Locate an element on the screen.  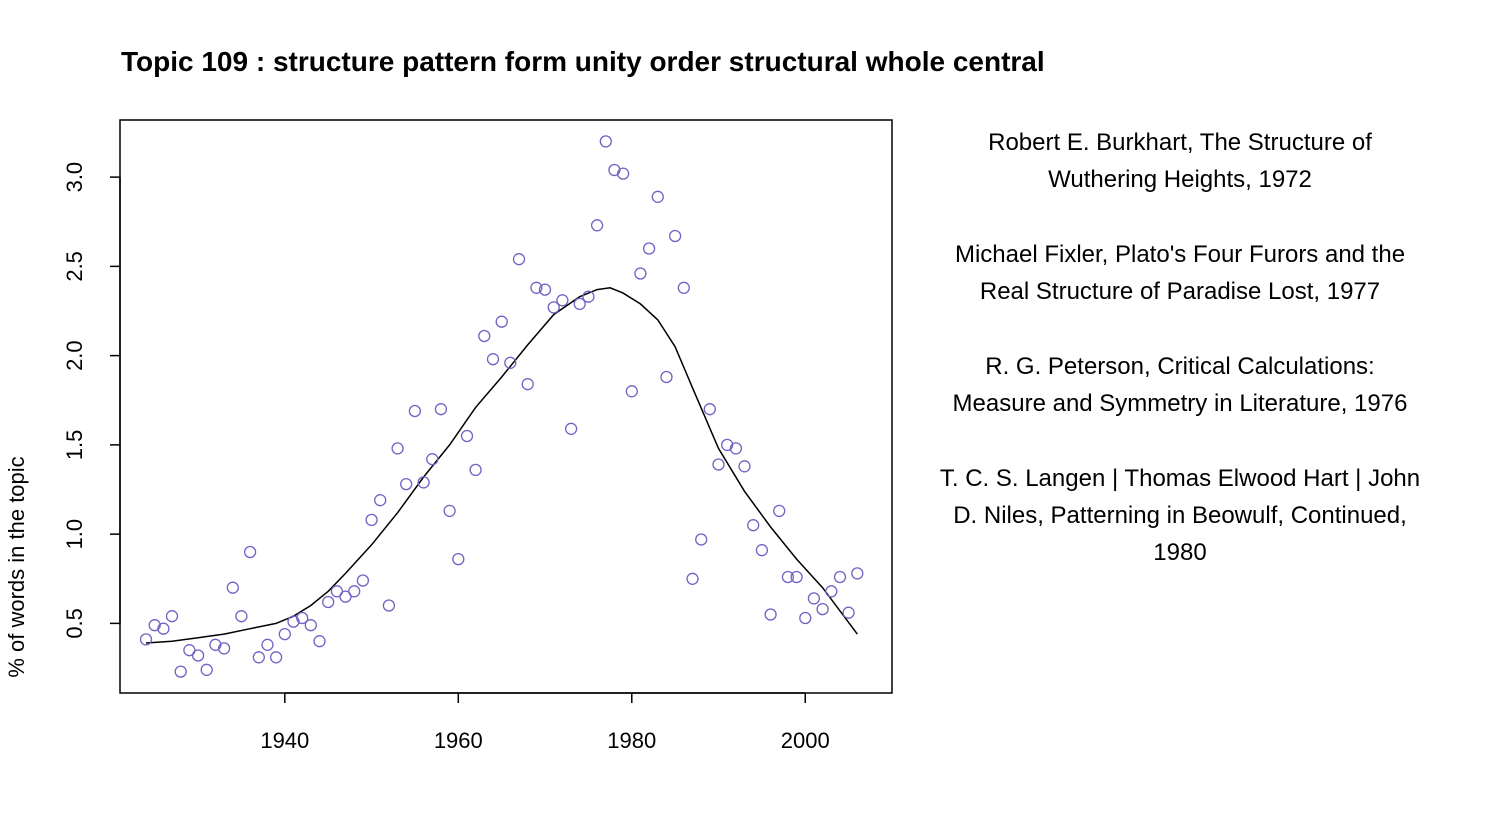
note-line: R. G. Peterson, Critical Calculations: is located at coordinates (1180, 366).